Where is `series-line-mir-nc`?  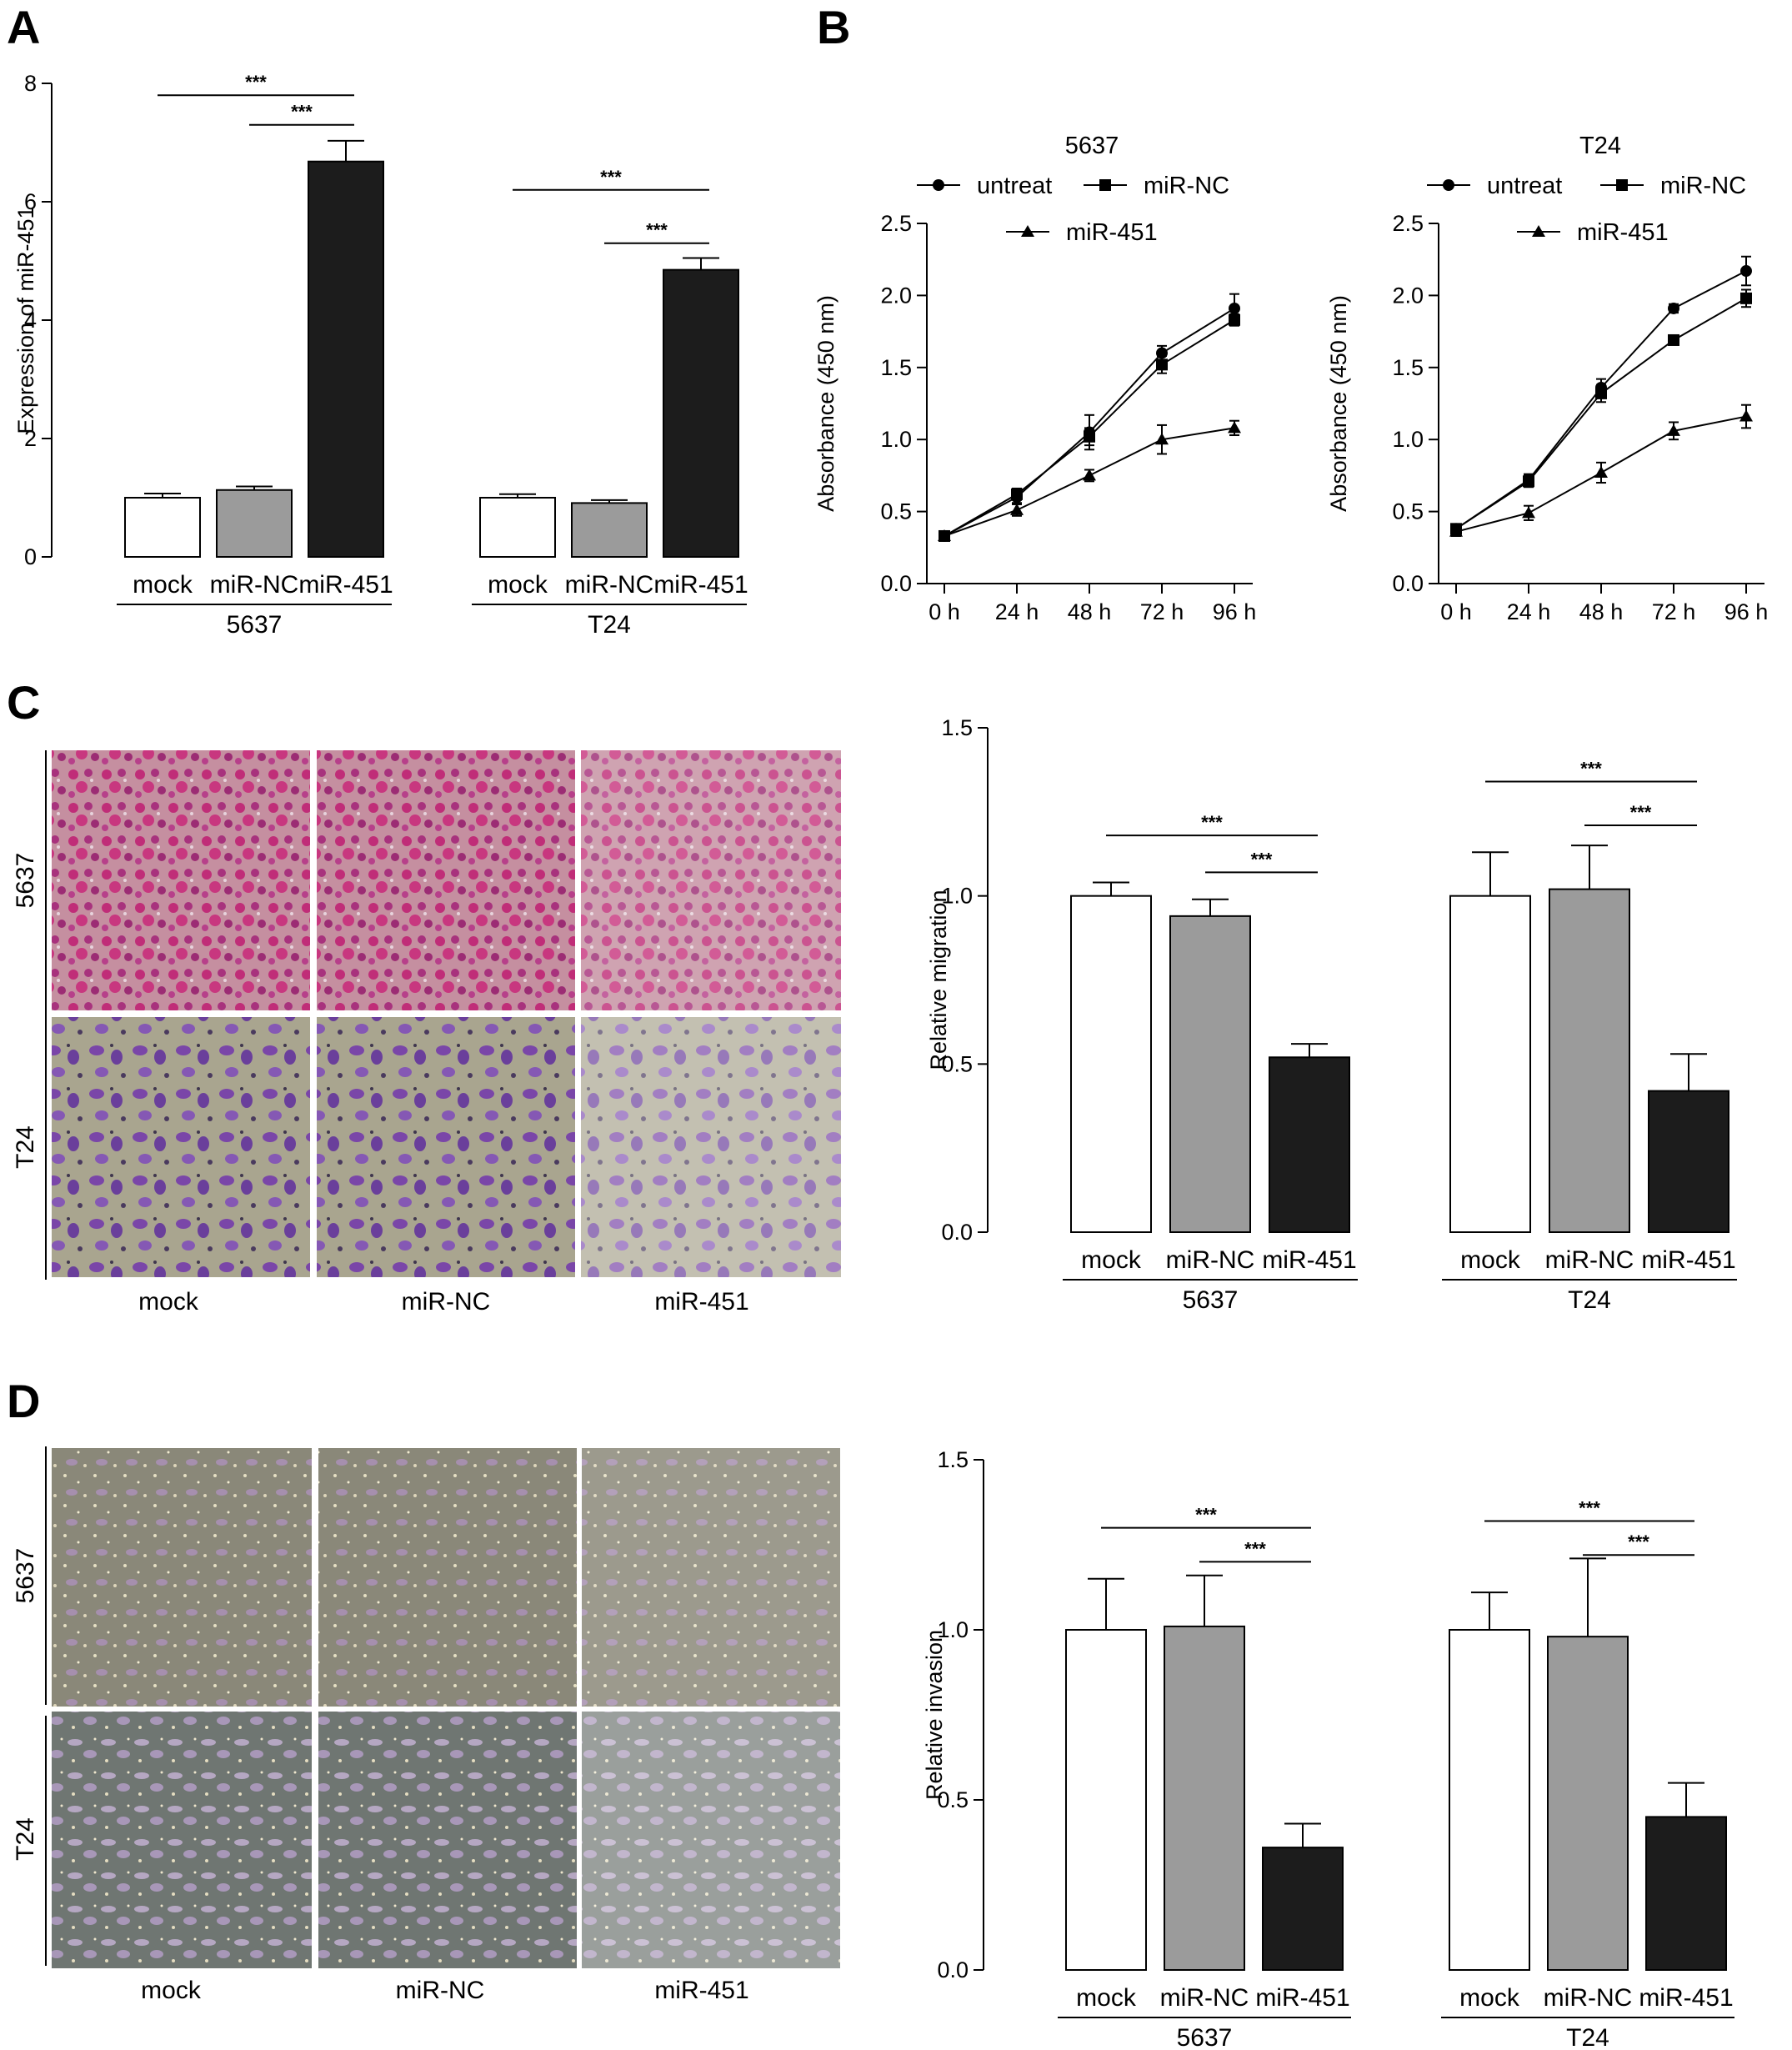 series-line-mir-nc is located at coordinates (1601, 413).